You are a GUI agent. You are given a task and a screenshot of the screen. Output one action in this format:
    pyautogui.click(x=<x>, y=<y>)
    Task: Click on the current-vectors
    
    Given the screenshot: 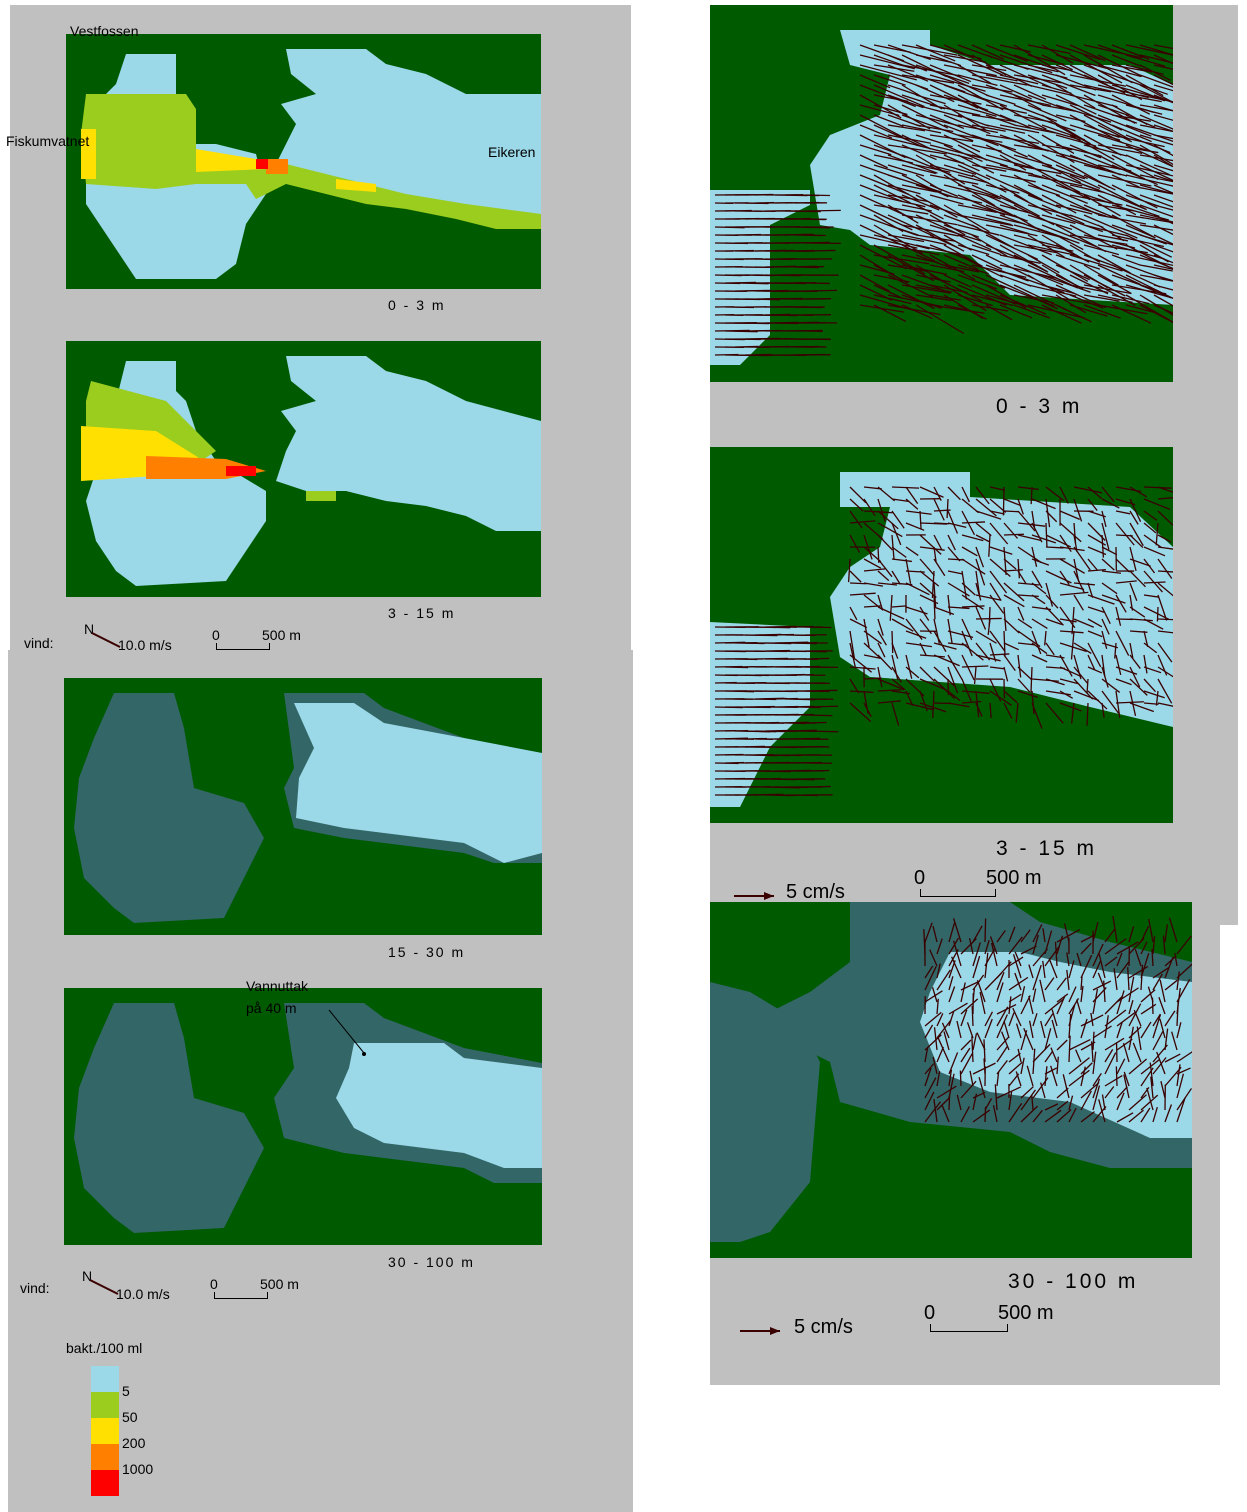 What is the action you would take?
    pyautogui.click(x=943, y=641)
    